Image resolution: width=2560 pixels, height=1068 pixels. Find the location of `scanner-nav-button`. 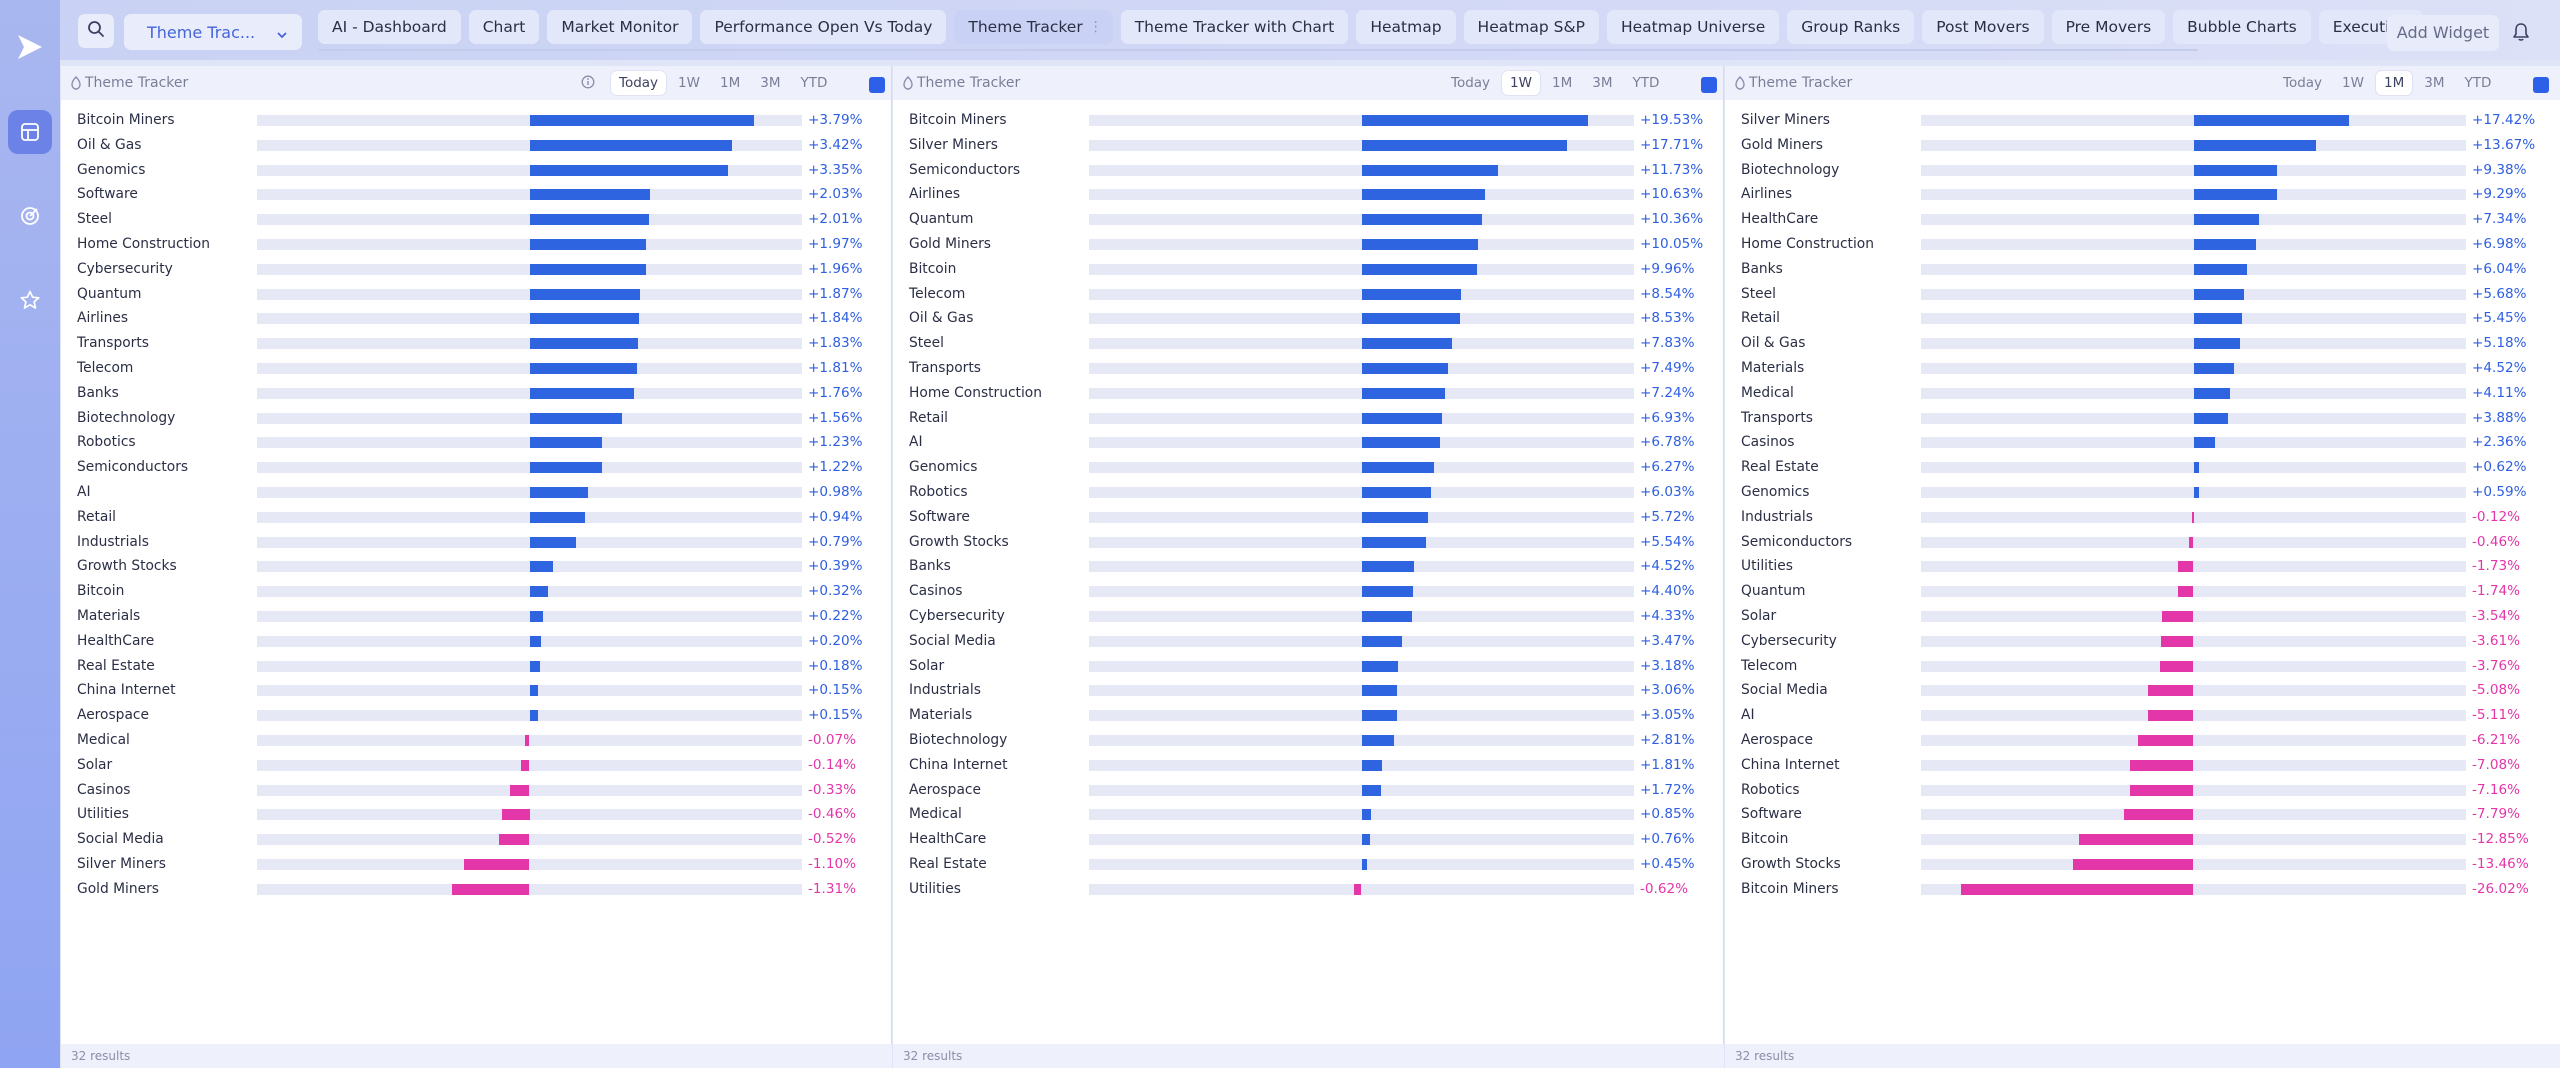

scanner-nav-button is located at coordinates (30, 216).